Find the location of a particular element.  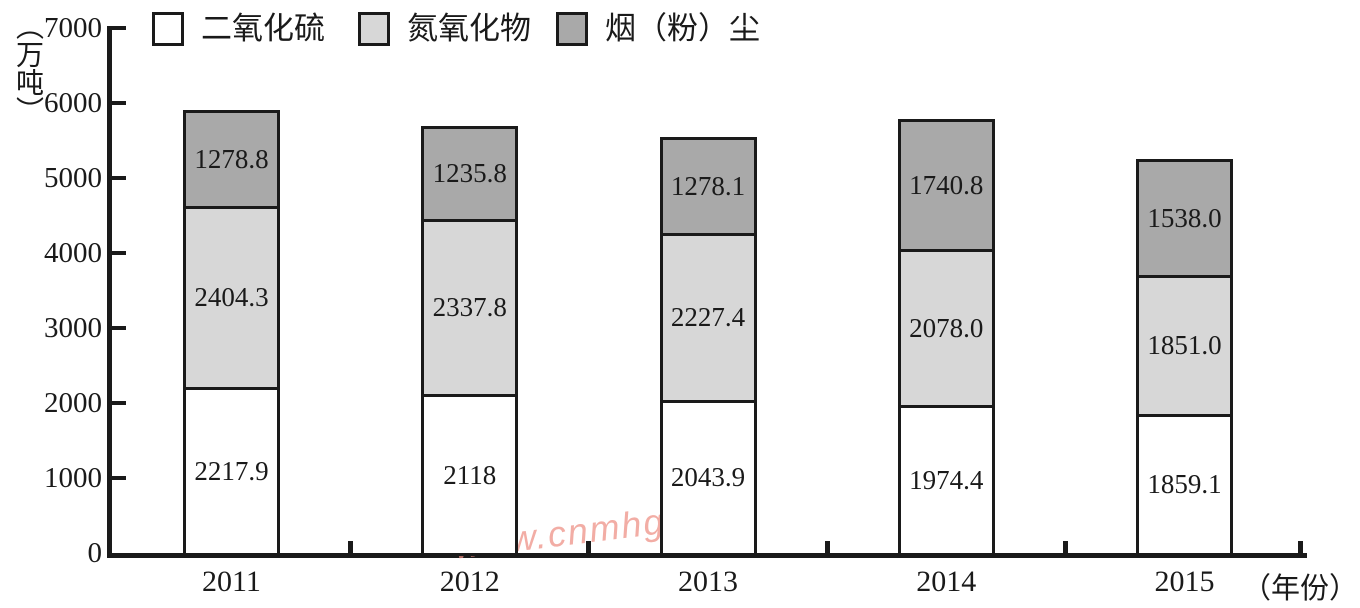

bar-value-label: 2078.0 is located at coordinates (946, 327).